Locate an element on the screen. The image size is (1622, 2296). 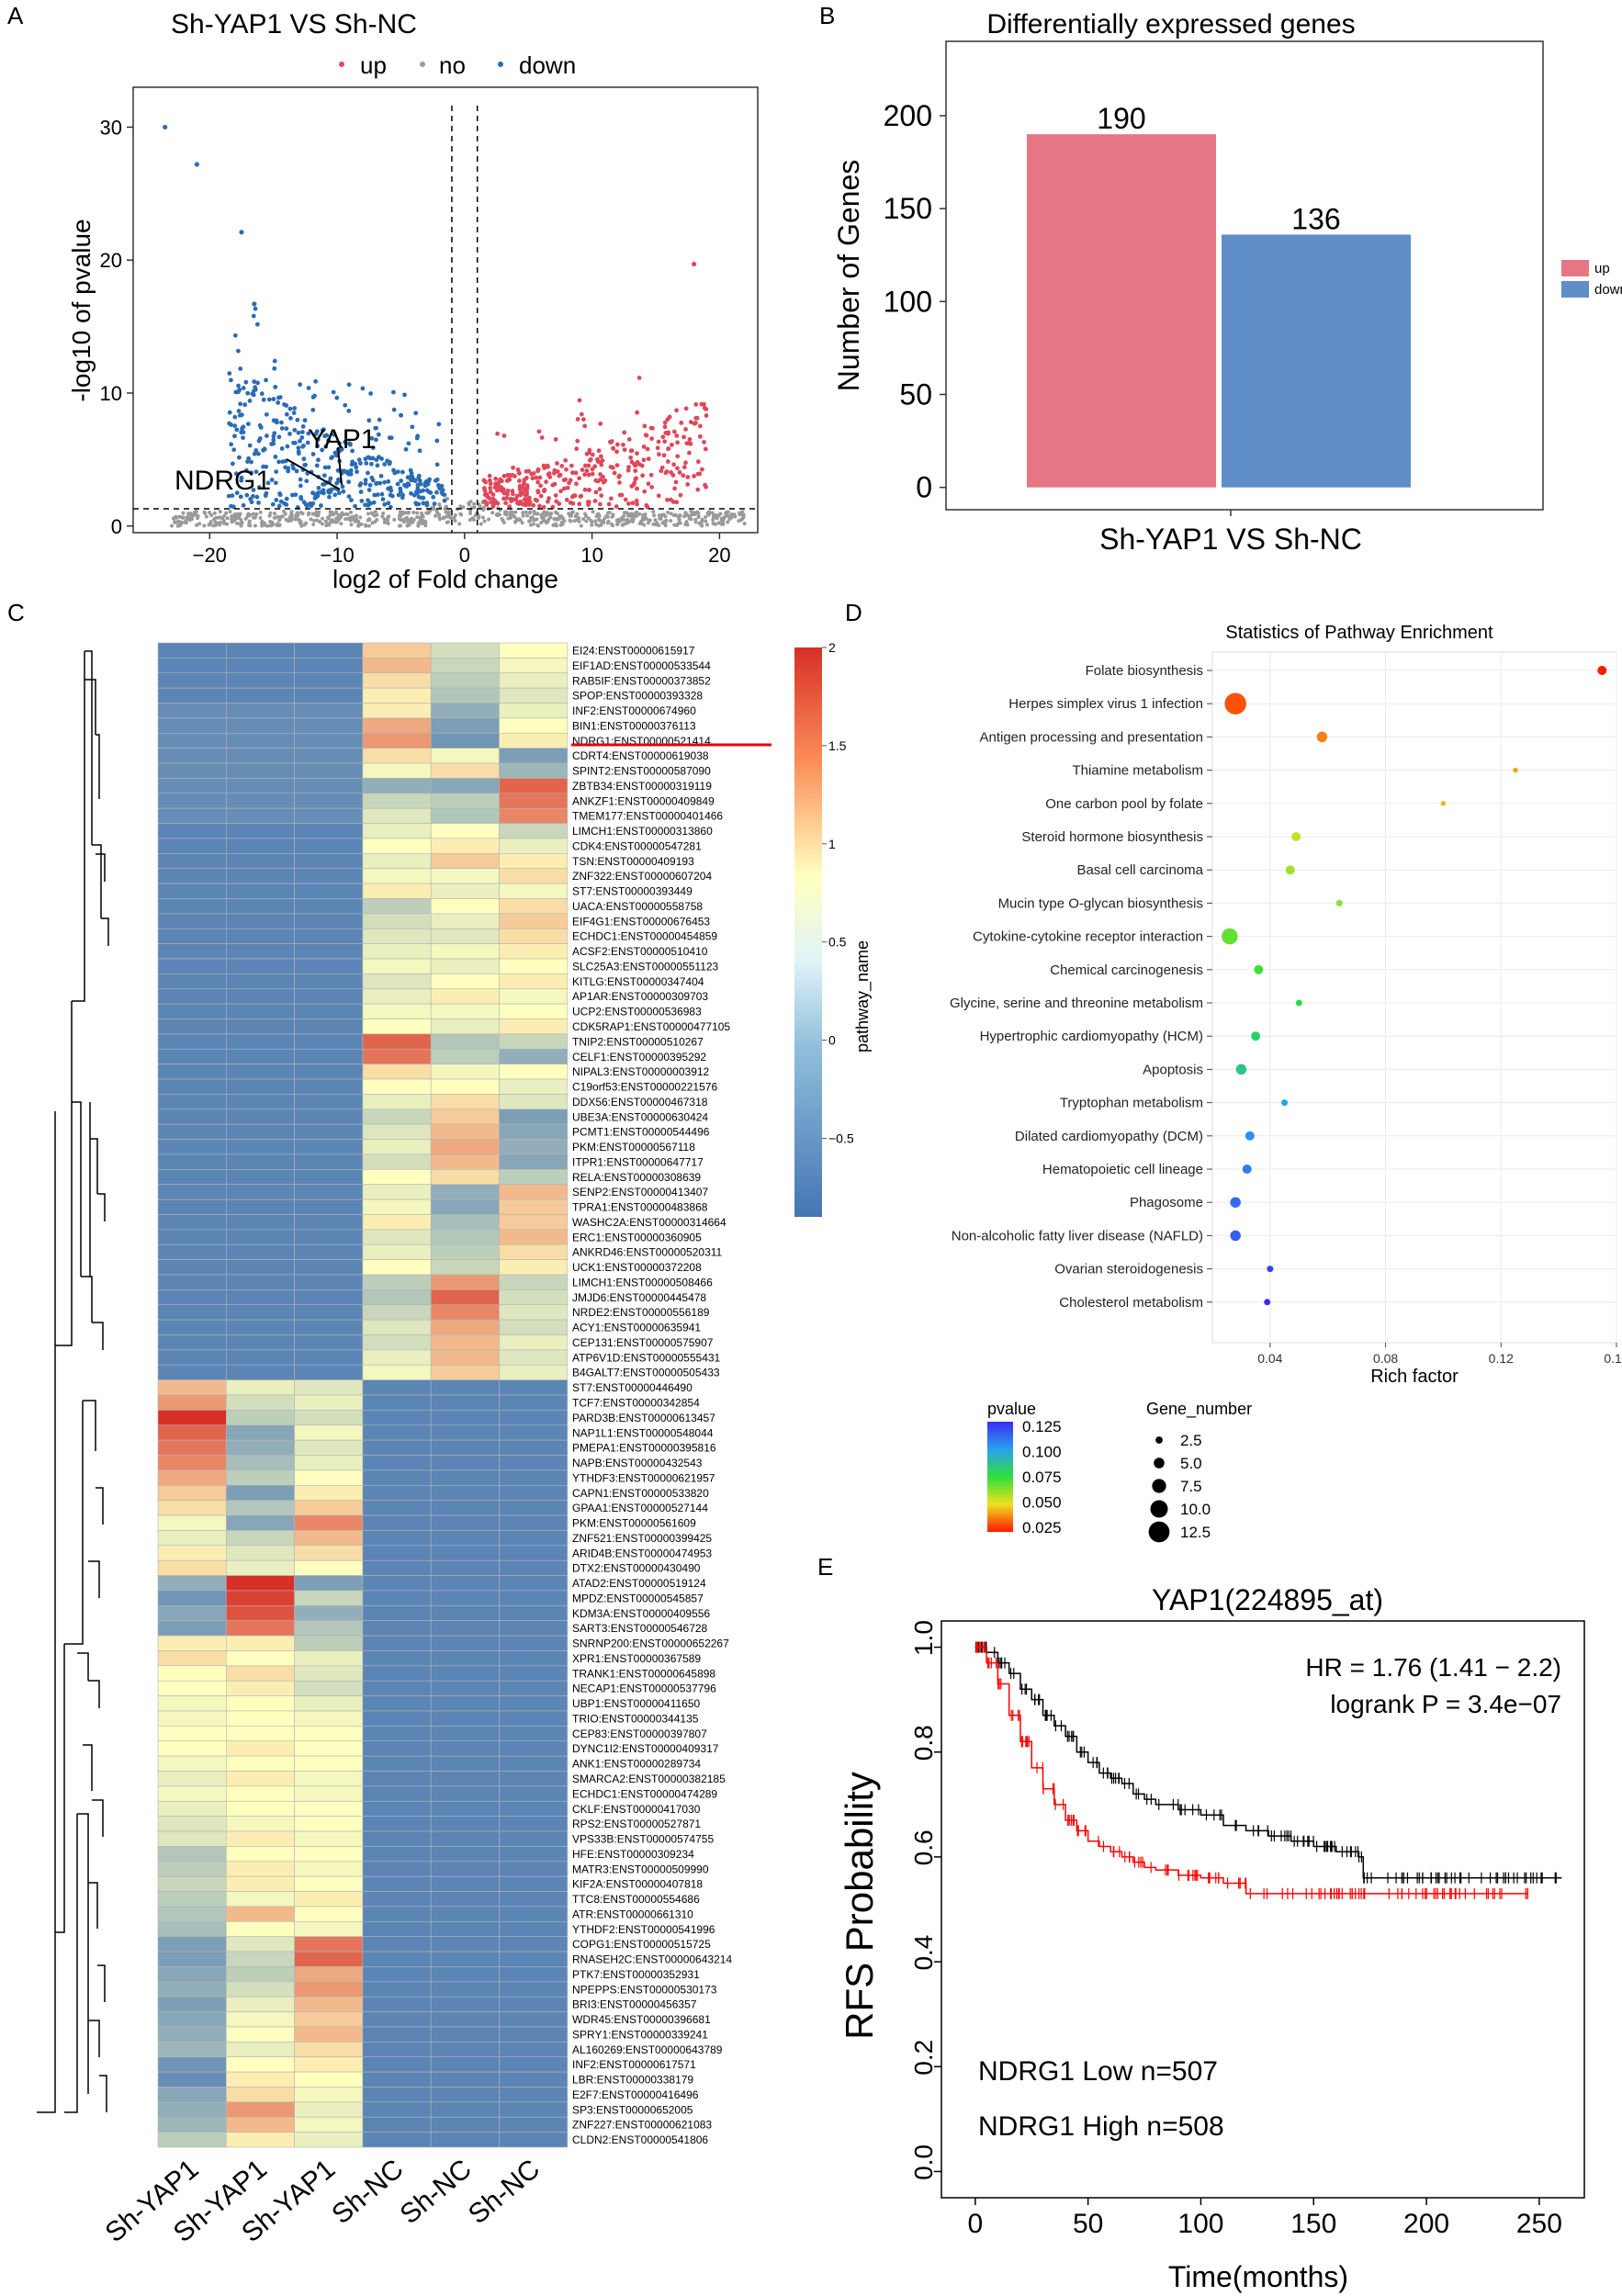
heatmap-row-label: RPS2:ENST00000527871 is located at coordinates (636, 1824).